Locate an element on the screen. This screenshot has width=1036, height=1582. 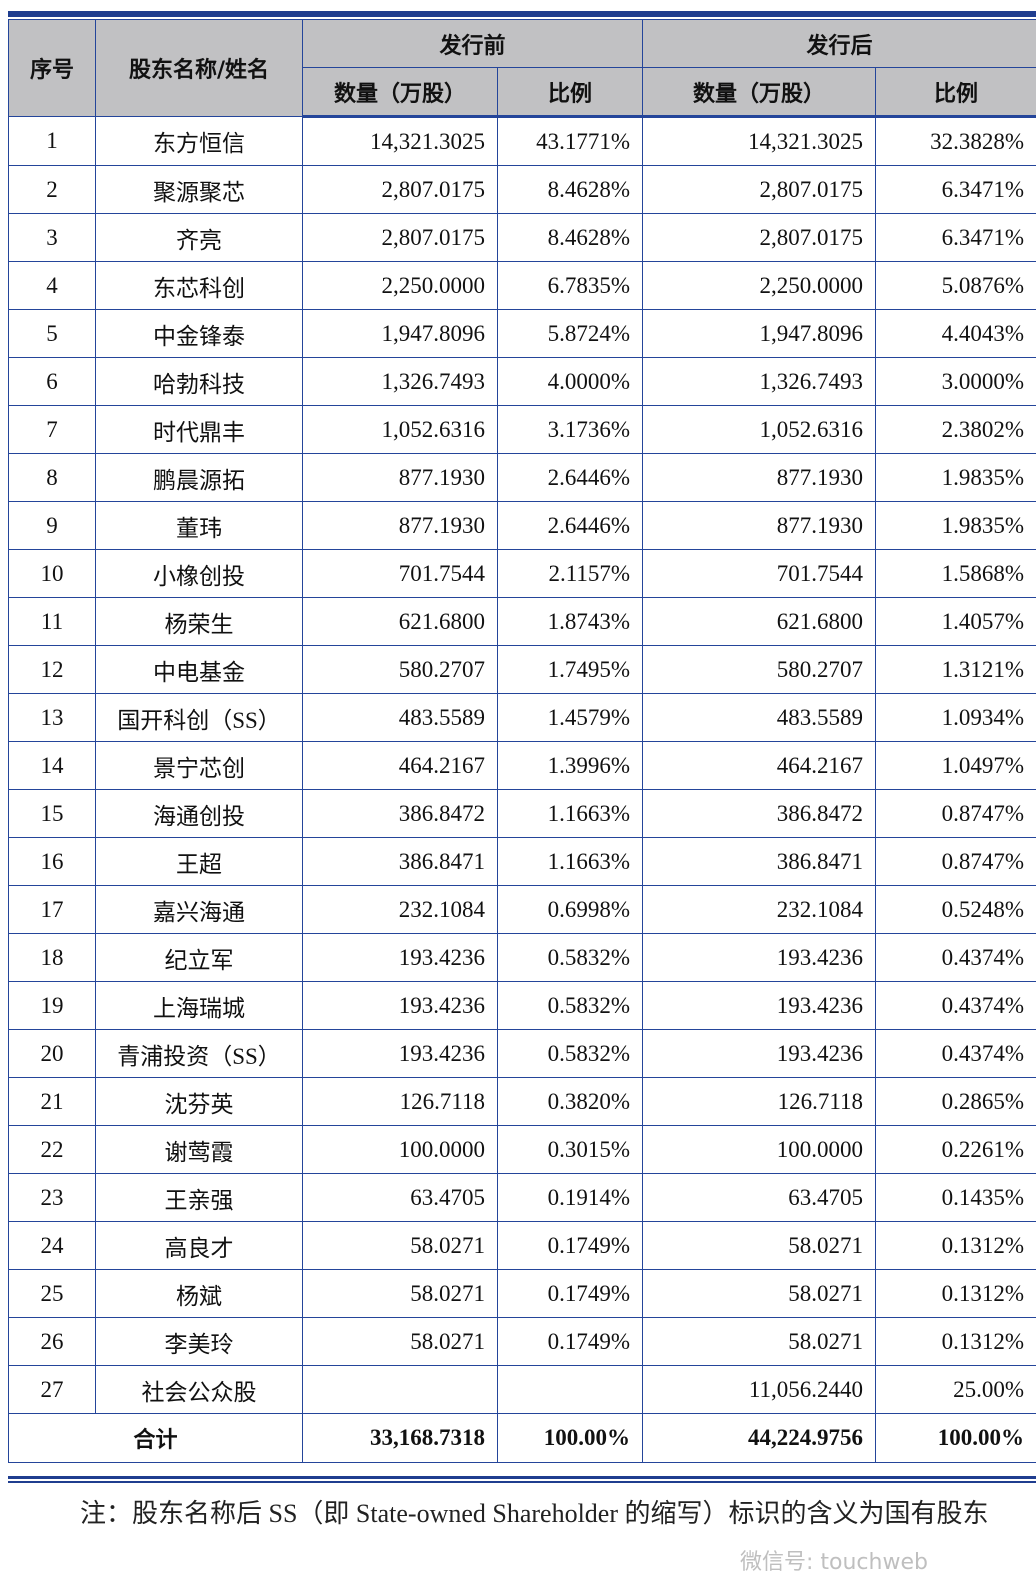
row-name: 海通创投 is located at coordinates (199, 813).